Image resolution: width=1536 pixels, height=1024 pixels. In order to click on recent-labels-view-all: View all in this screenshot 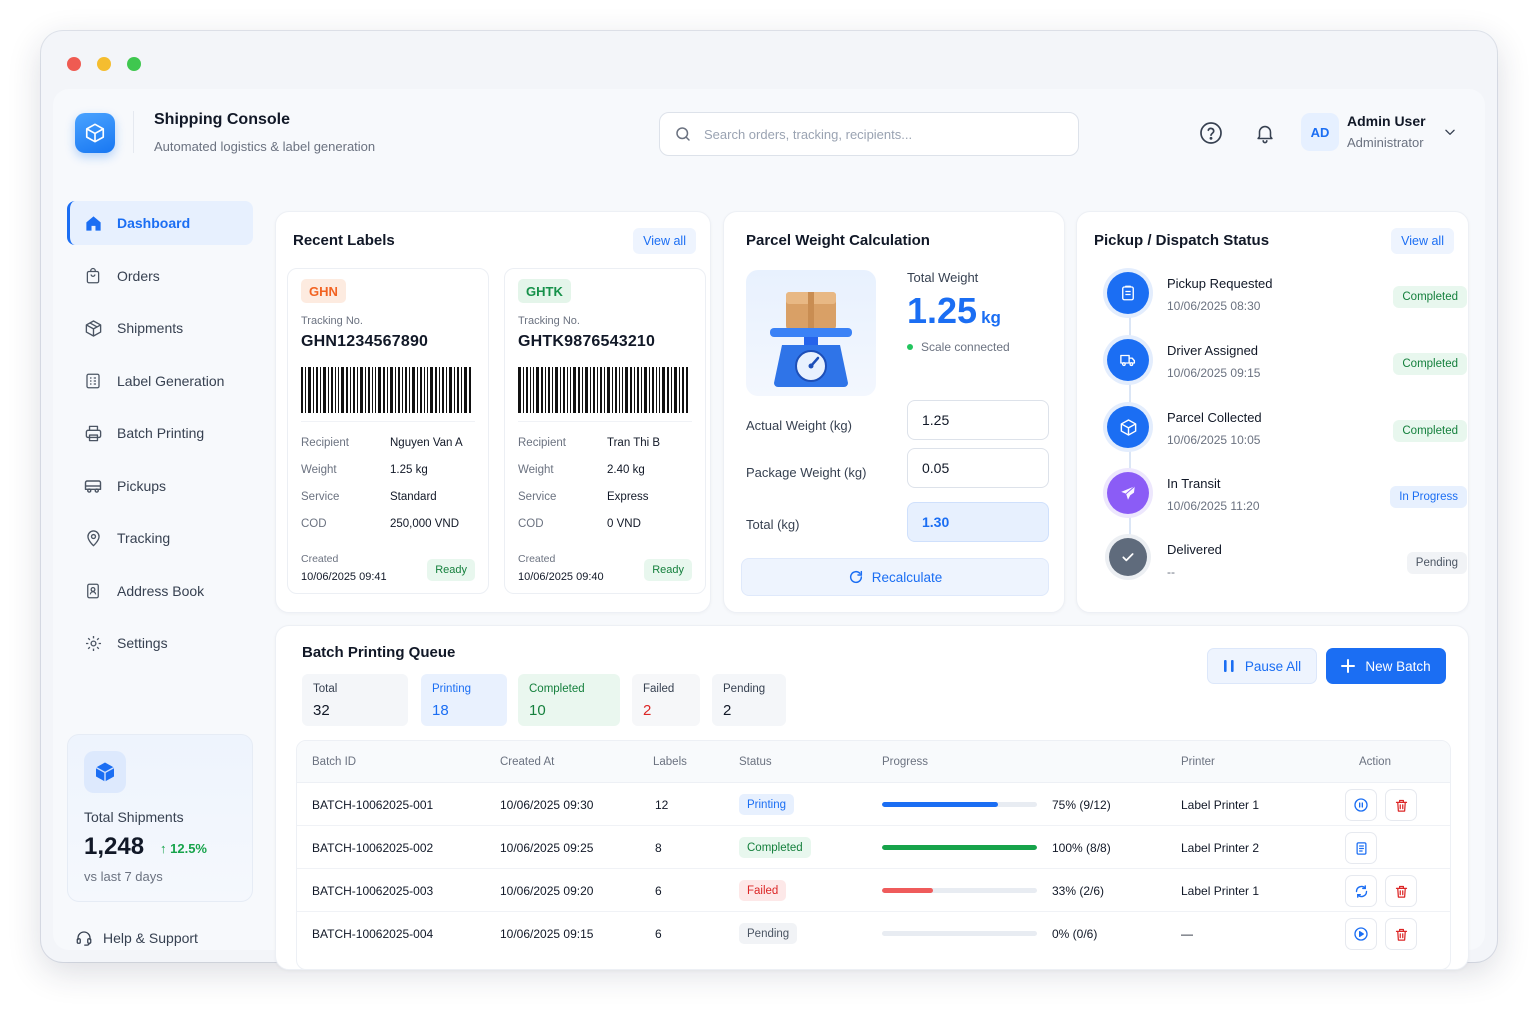, I will do `click(664, 241)`.